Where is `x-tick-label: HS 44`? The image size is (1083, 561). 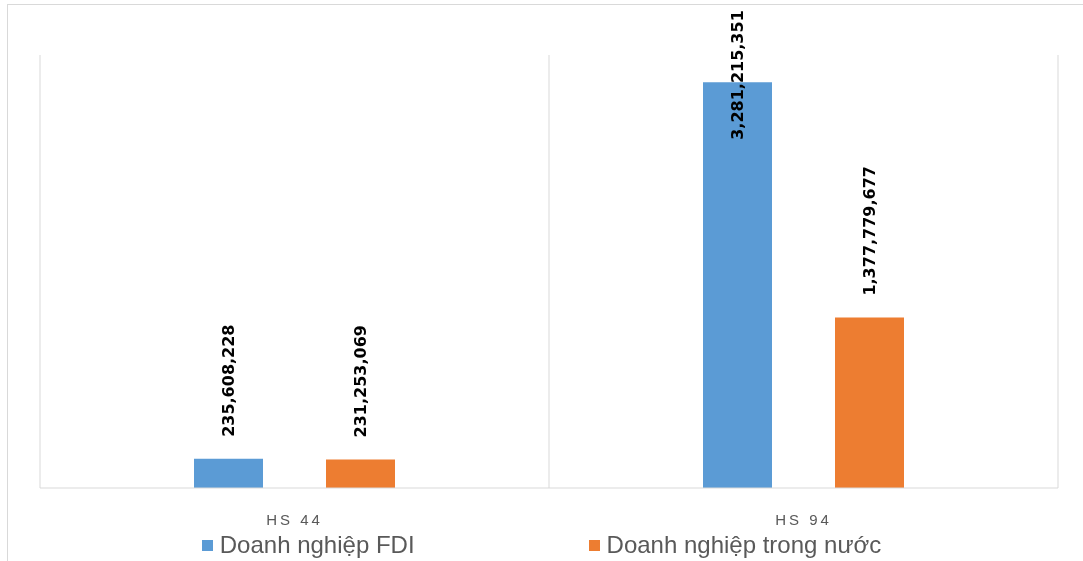 x-tick-label: HS 44 is located at coordinates (294, 519).